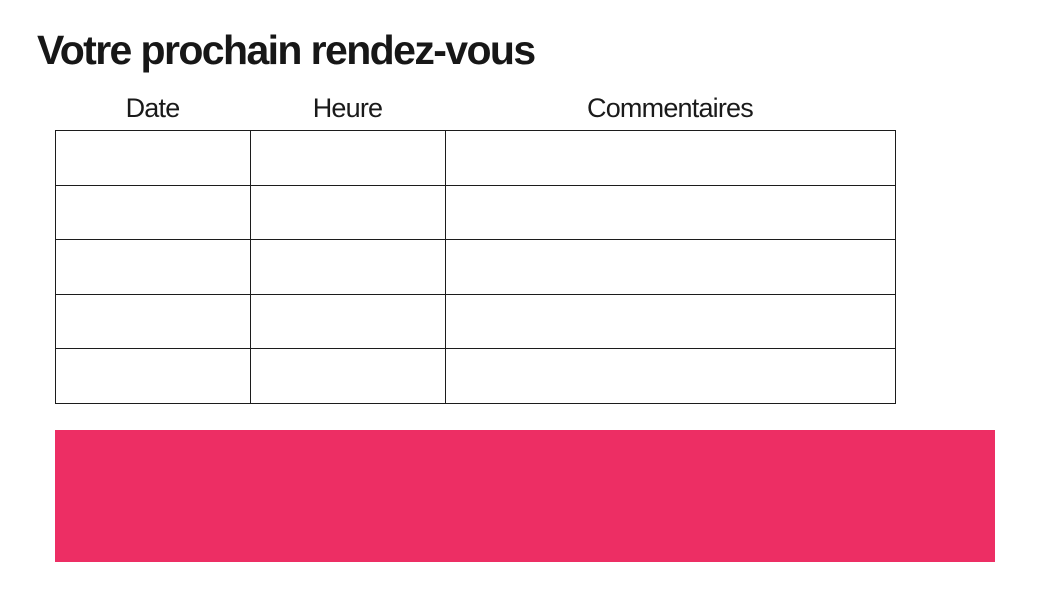 The width and height of the screenshot is (1050, 600). What do you see at coordinates (286, 50) in the screenshot?
I see `page-title: Votre prochain rendez-vous` at bounding box center [286, 50].